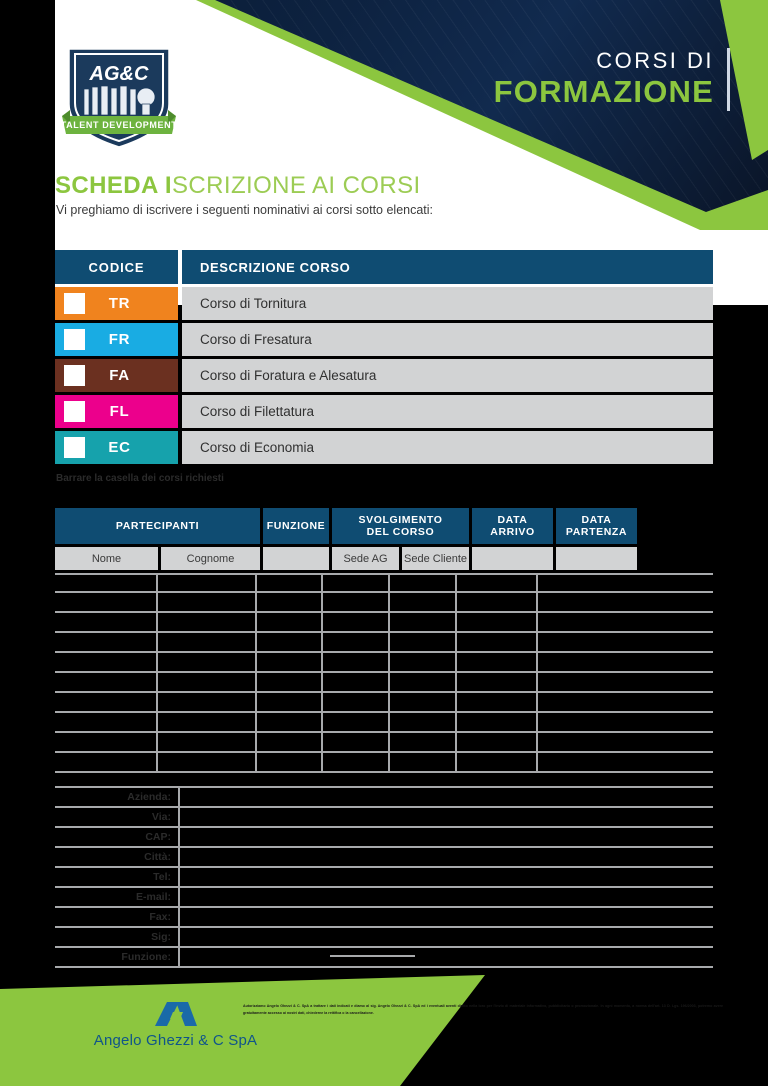  What do you see at coordinates (27, 152) in the screenshot?
I see `header-left-margin` at bounding box center [27, 152].